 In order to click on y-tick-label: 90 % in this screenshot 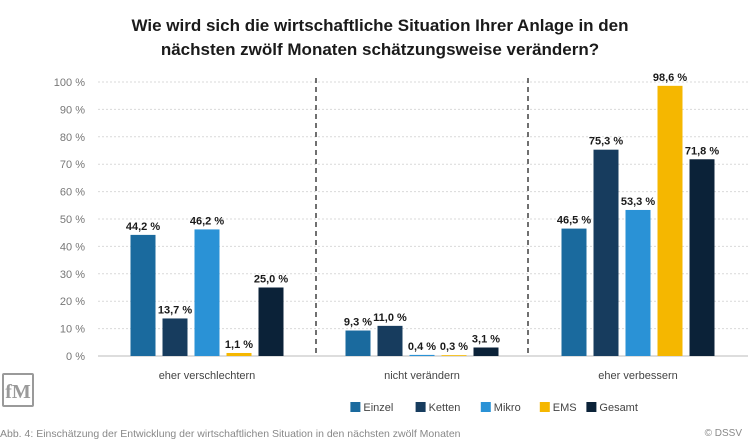, I will do `click(72, 110)`.